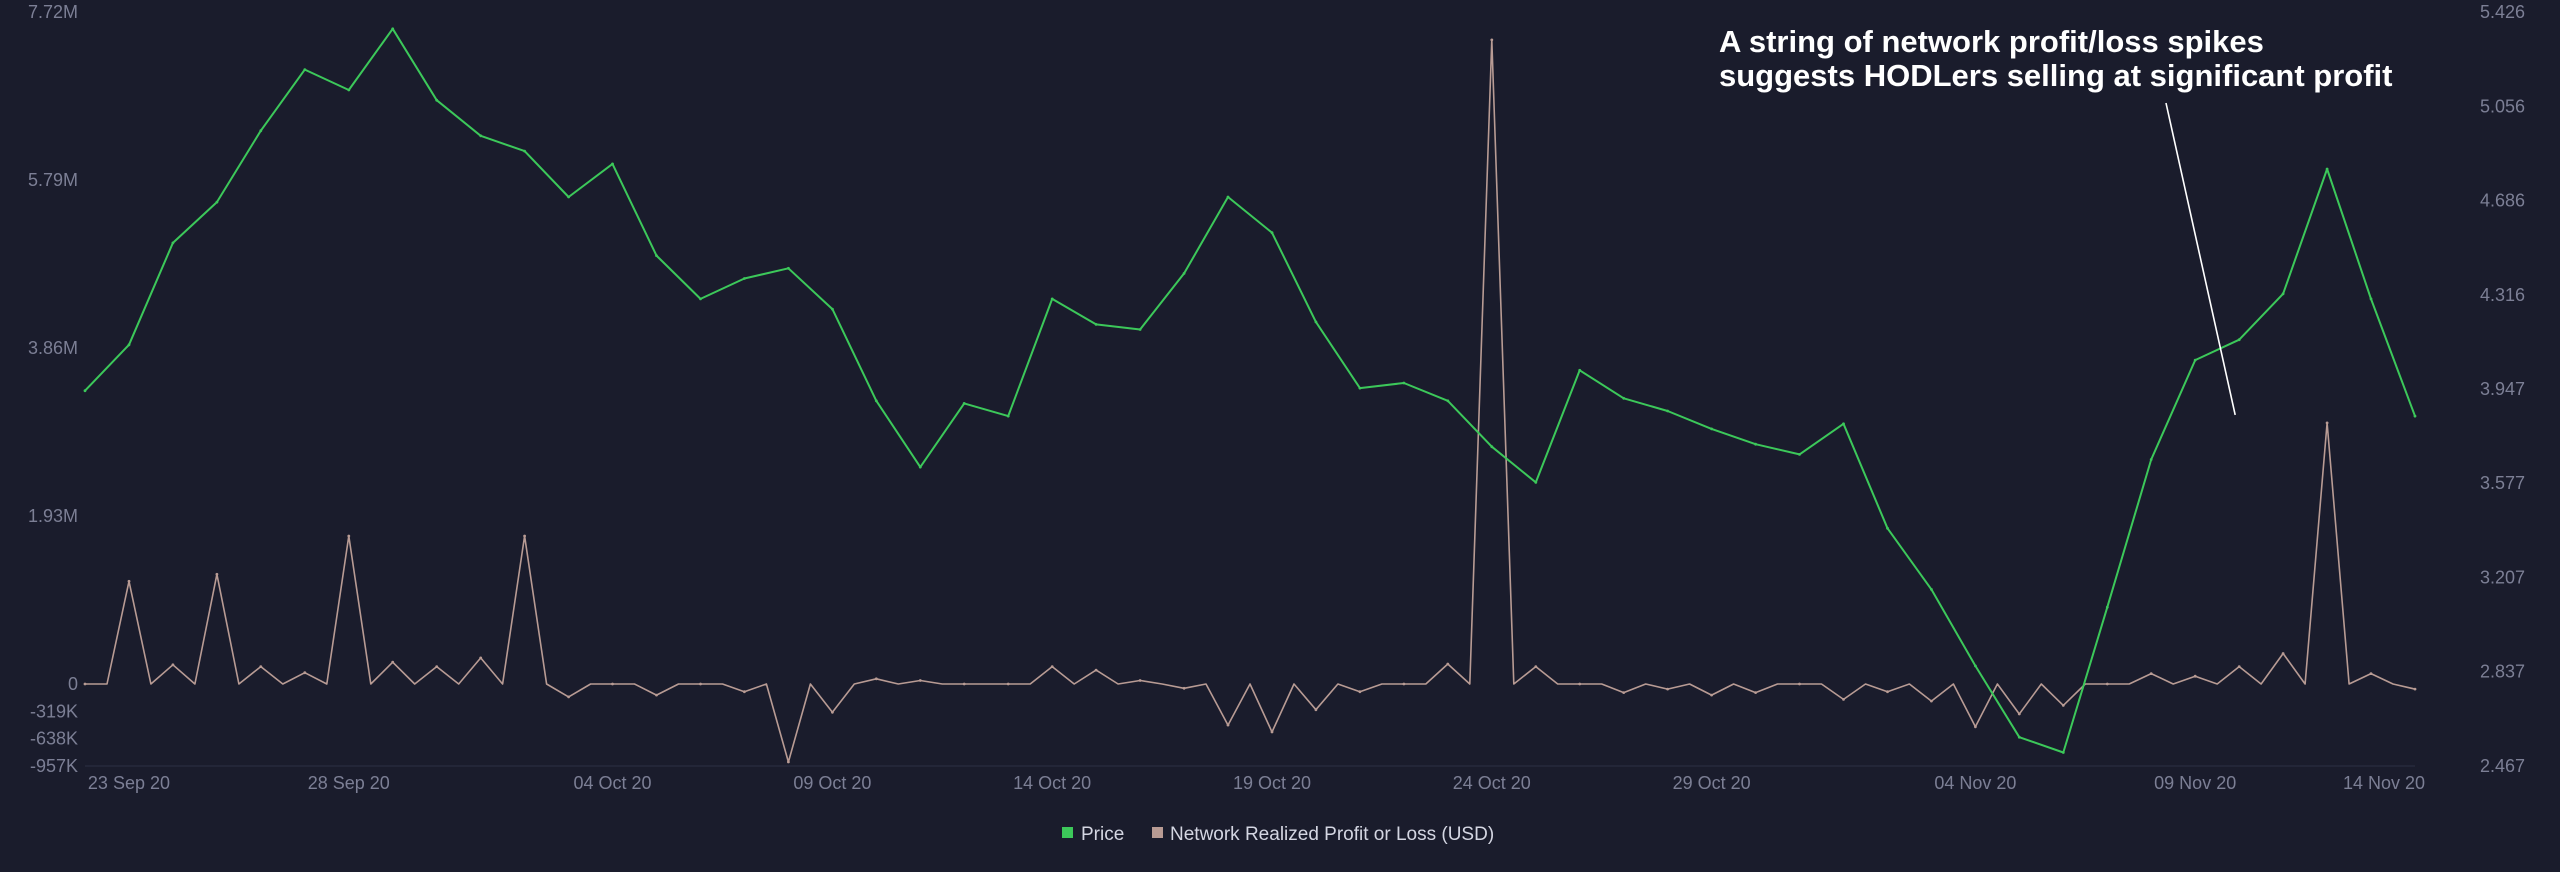 This screenshot has height=872, width=2560. I want to click on x-tick-label: 28 Sep 20, so click(349, 783).